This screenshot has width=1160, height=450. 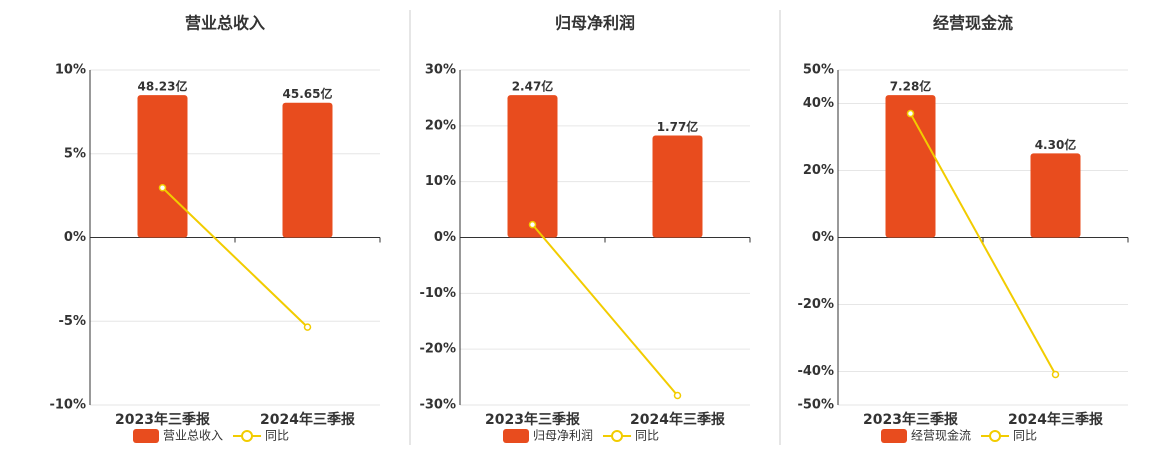 I want to click on legend-label: 经营现金流, so click(x=941, y=435).